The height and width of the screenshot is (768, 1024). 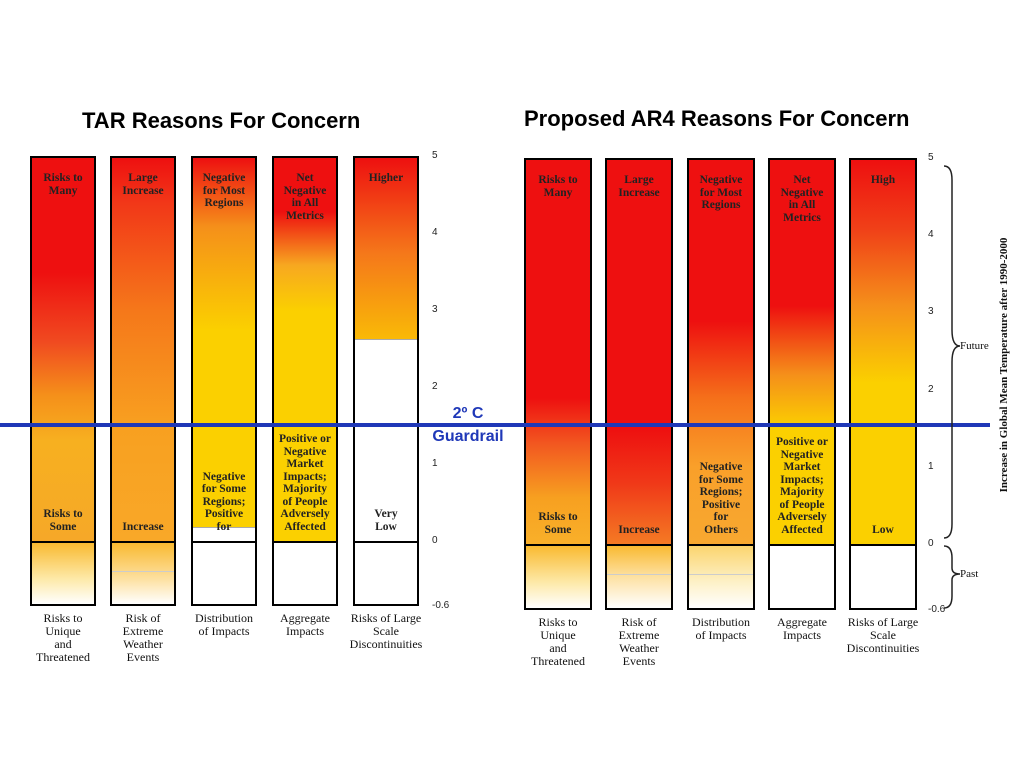 I want to click on left-bar-top-label: Higher, so click(x=386, y=178).